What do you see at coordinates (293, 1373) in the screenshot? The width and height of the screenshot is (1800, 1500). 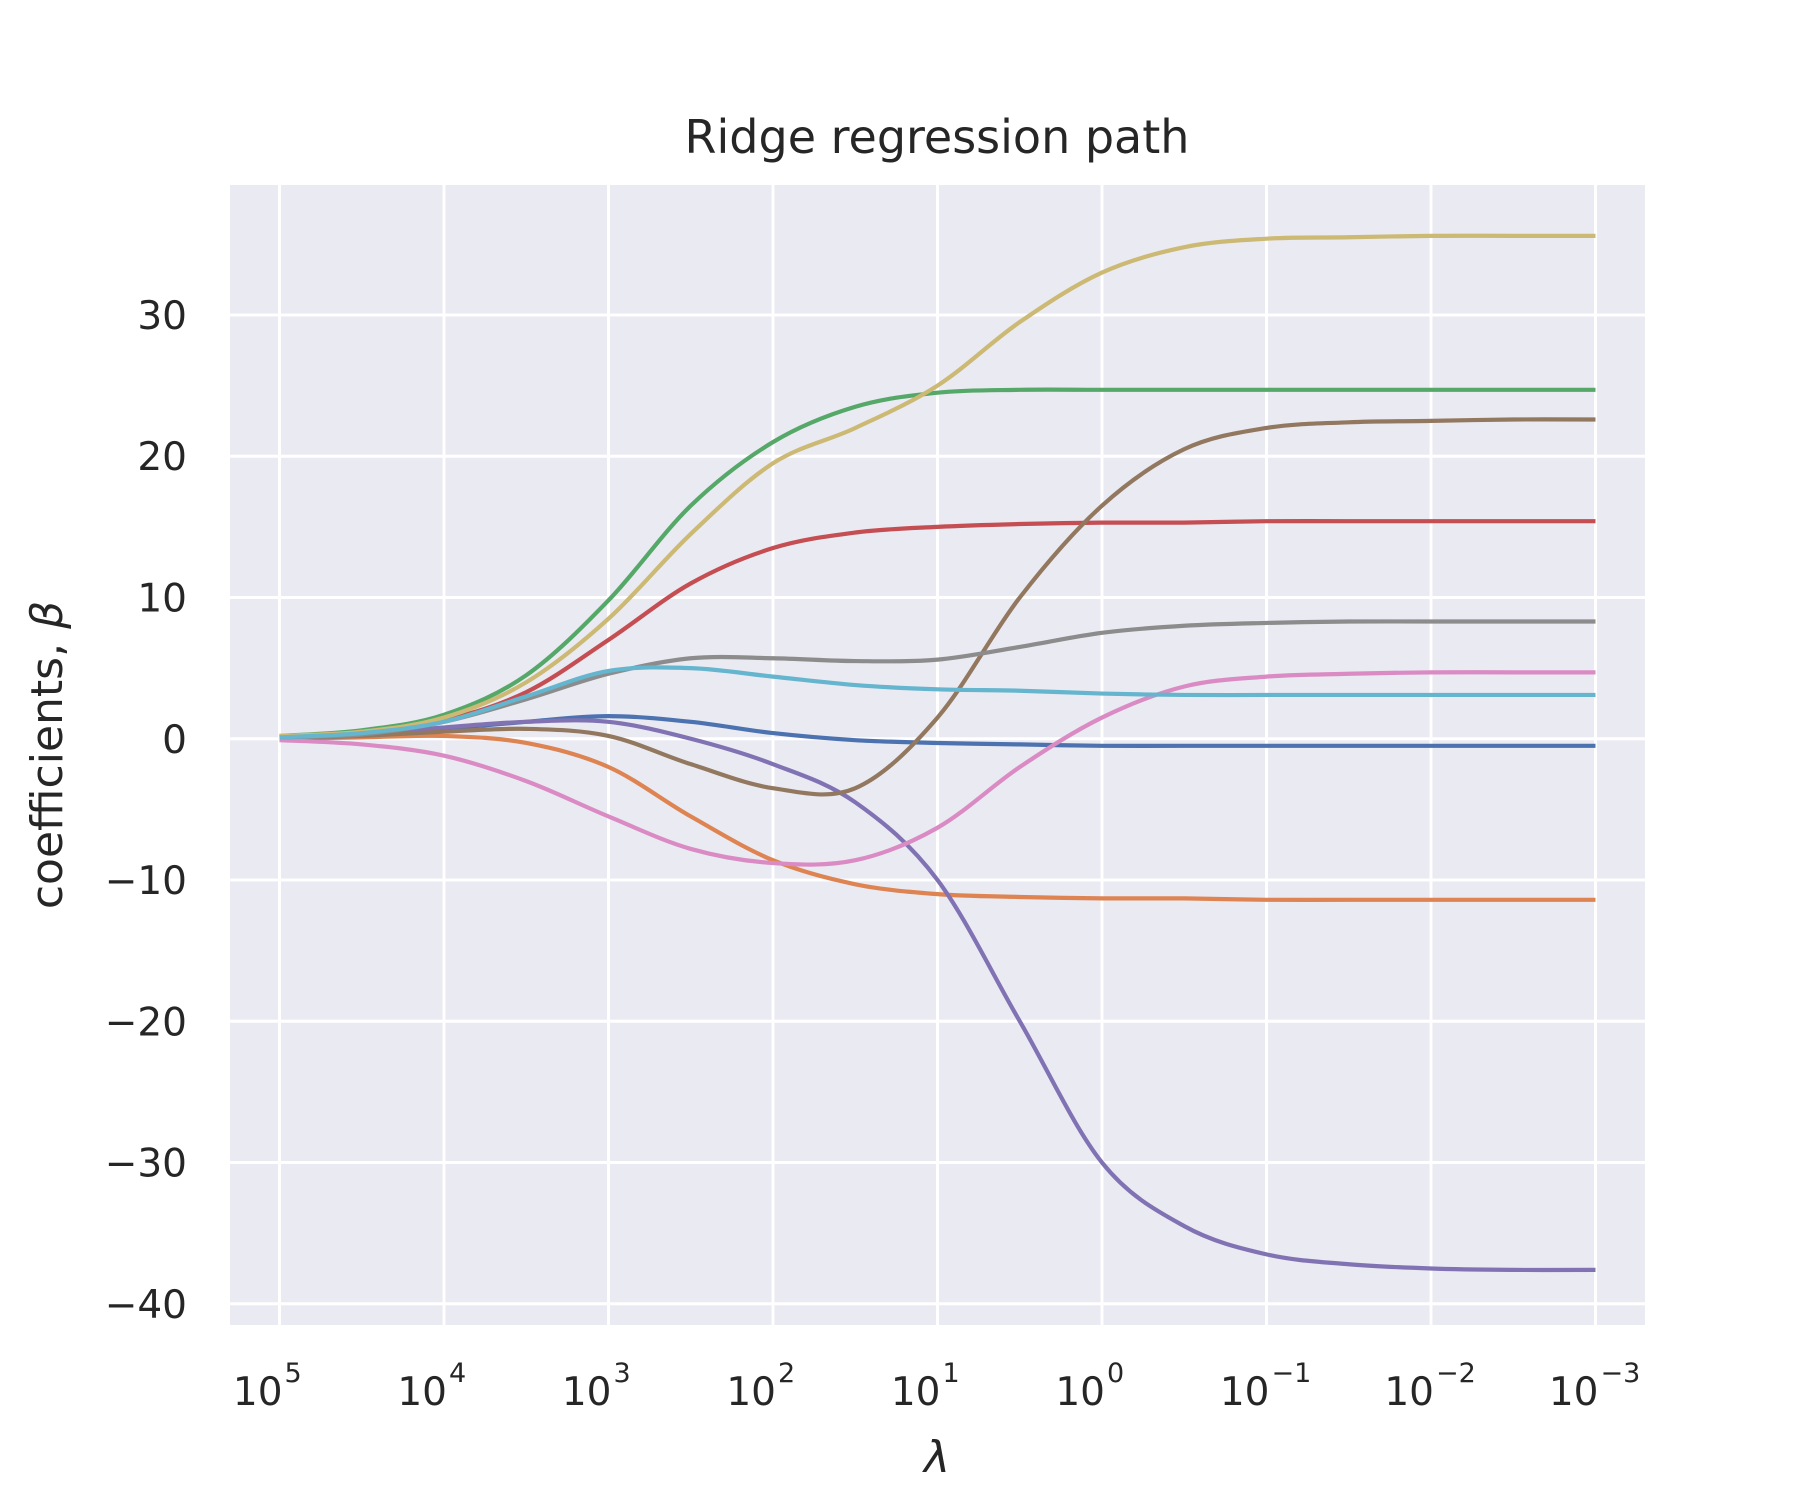 I see `x-tick-exponent: 5` at bounding box center [293, 1373].